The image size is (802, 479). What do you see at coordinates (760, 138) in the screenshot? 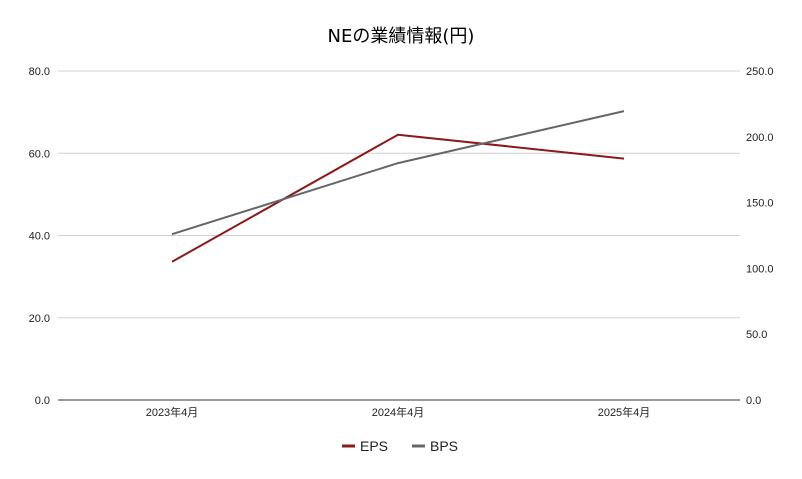
I see `y-right-tick-label: 200.0` at bounding box center [760, 138].